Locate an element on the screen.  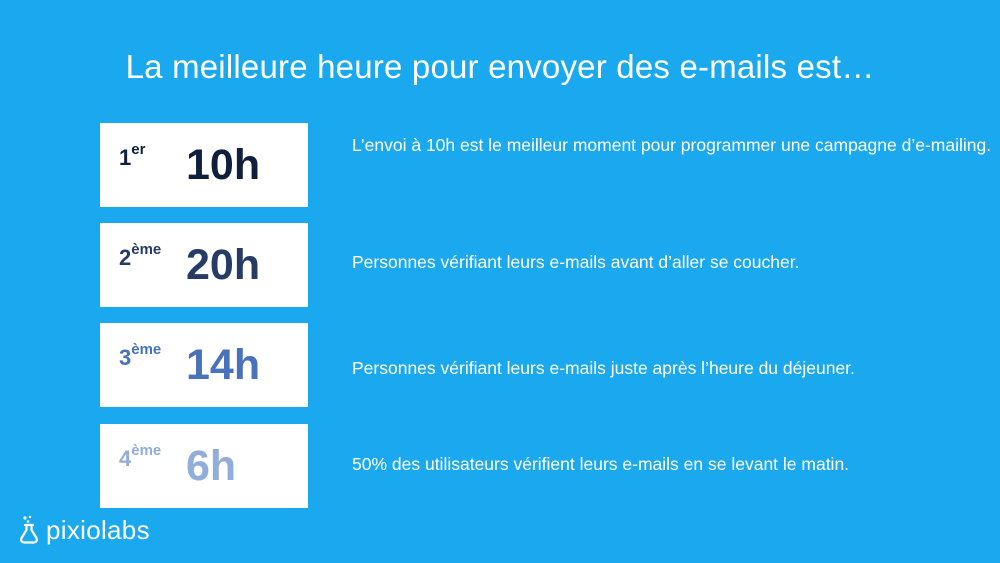
hour-value: 10h is located at coordinates (223, 165).